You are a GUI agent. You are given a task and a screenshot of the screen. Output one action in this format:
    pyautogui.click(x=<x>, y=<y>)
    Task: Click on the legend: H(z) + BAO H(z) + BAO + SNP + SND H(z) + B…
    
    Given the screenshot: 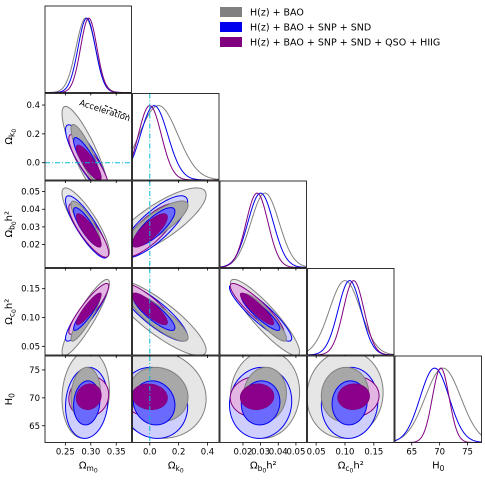 What is the action you would take?
    pyautogui.click(x=330, y=28)
    